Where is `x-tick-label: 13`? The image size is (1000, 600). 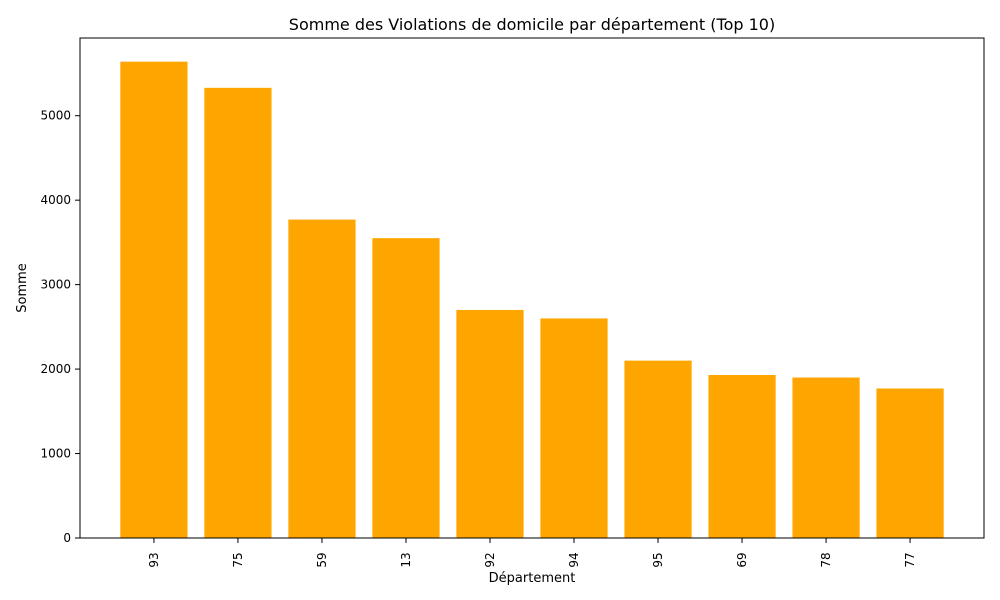
x-tick-label: 13 is located at coordinates (406, 559).